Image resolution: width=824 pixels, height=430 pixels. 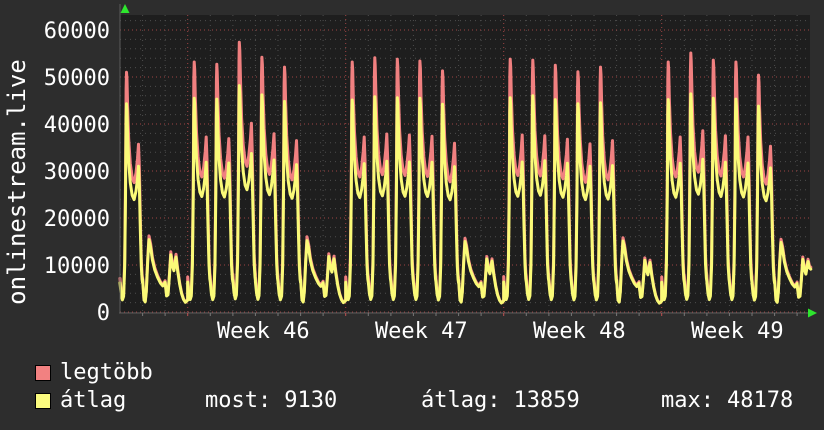 What do you see at coordinates (43, 373) in the screenshot?
I see `legend-swatch-legtobb-icon` at bounding box center [43, 373].